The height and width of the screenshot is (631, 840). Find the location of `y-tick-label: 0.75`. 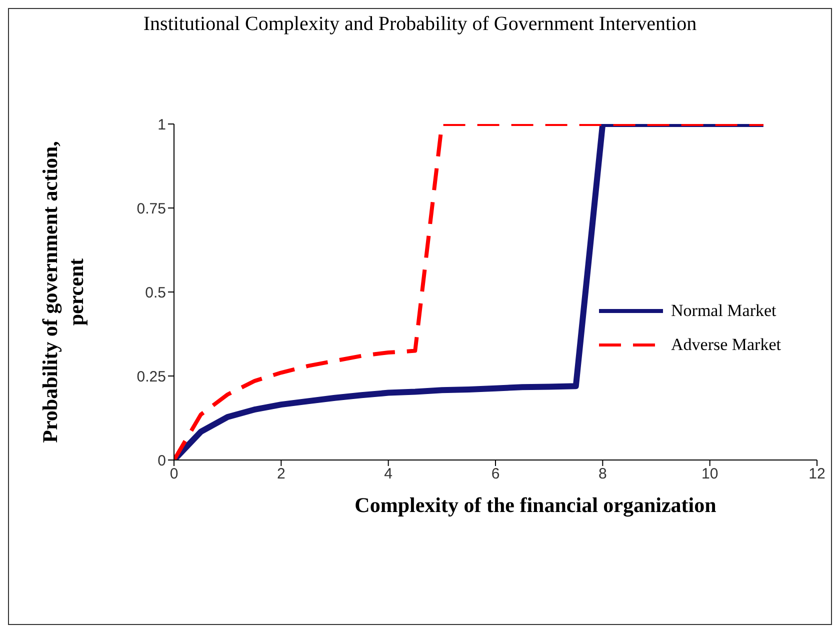

y-tick-label: 0.75 is located at coordinates (151, 209).